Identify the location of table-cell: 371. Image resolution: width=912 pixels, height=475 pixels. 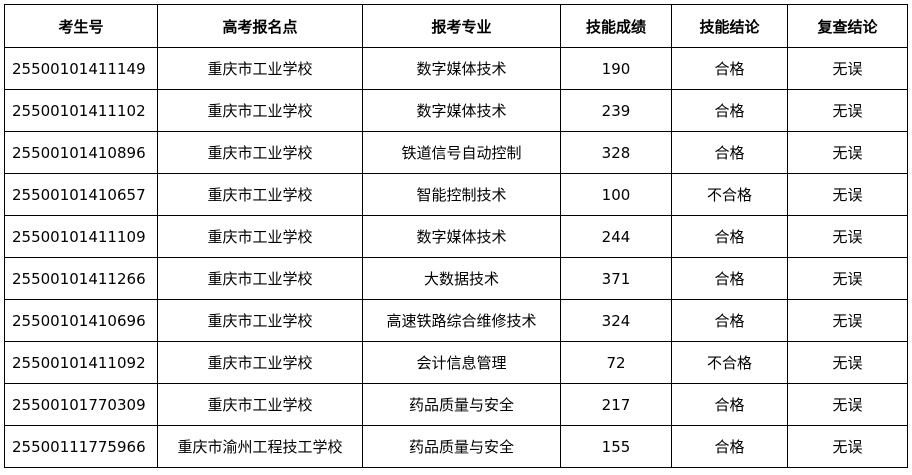
(616, 278).